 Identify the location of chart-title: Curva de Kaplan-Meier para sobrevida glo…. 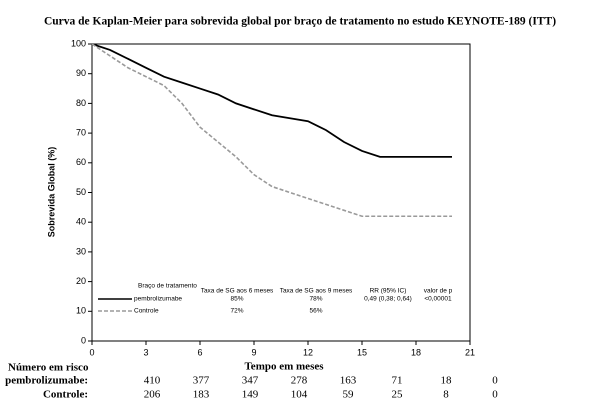
(300, 22).